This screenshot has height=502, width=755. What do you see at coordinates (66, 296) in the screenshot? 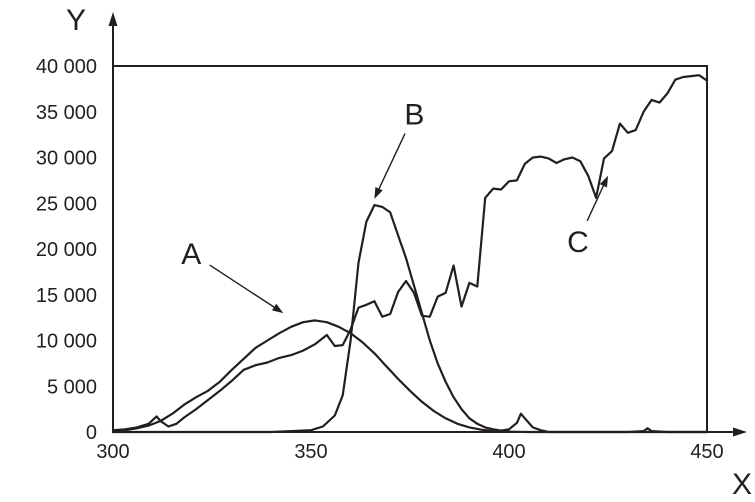
I see `y-tick-label: 15 000` at bounding box center [66, 296].